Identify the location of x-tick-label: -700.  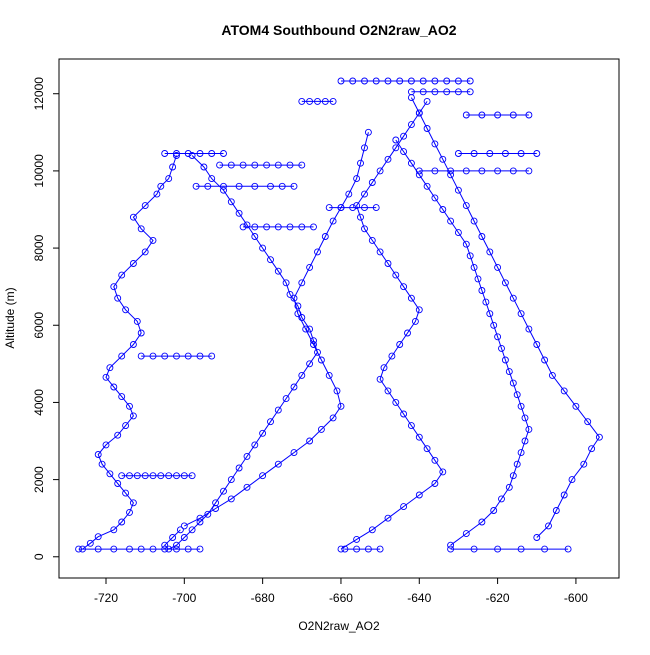
(184, 598).